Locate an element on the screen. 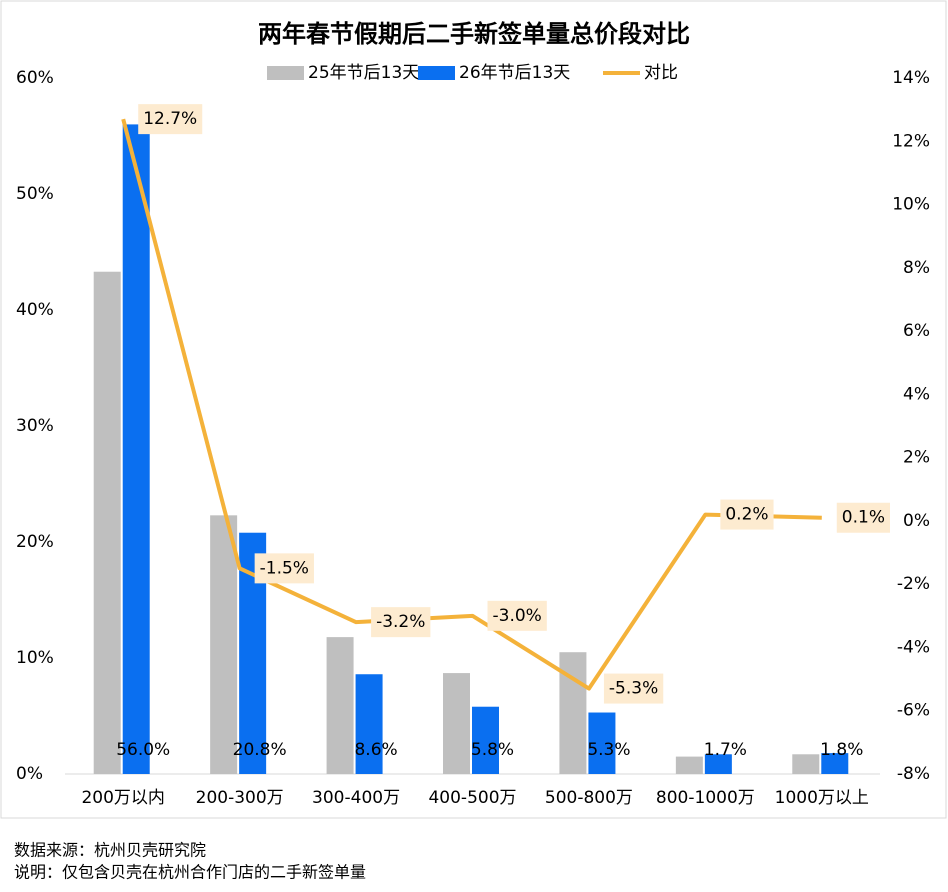 This screenshot has width=948, height=892. x-tick-label: 800-1000万 is located at coordinates (705, 798).